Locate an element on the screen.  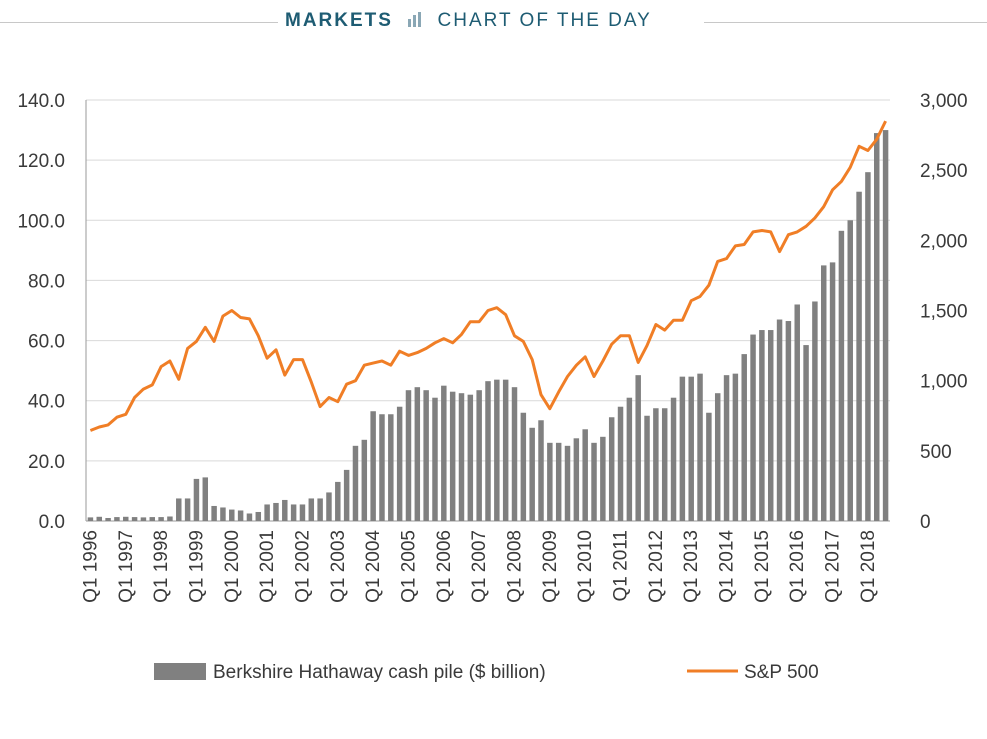
header-title: MARKETS CHART OF THE DAY is located at coordinates (468, 21).